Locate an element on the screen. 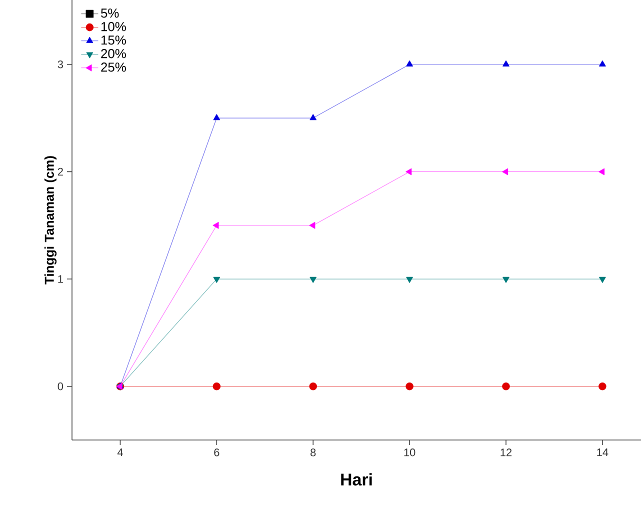 Image resolution: width=641 pixels, height=512 pixels. legend-label: 25% is located at coordinates (113, 67).